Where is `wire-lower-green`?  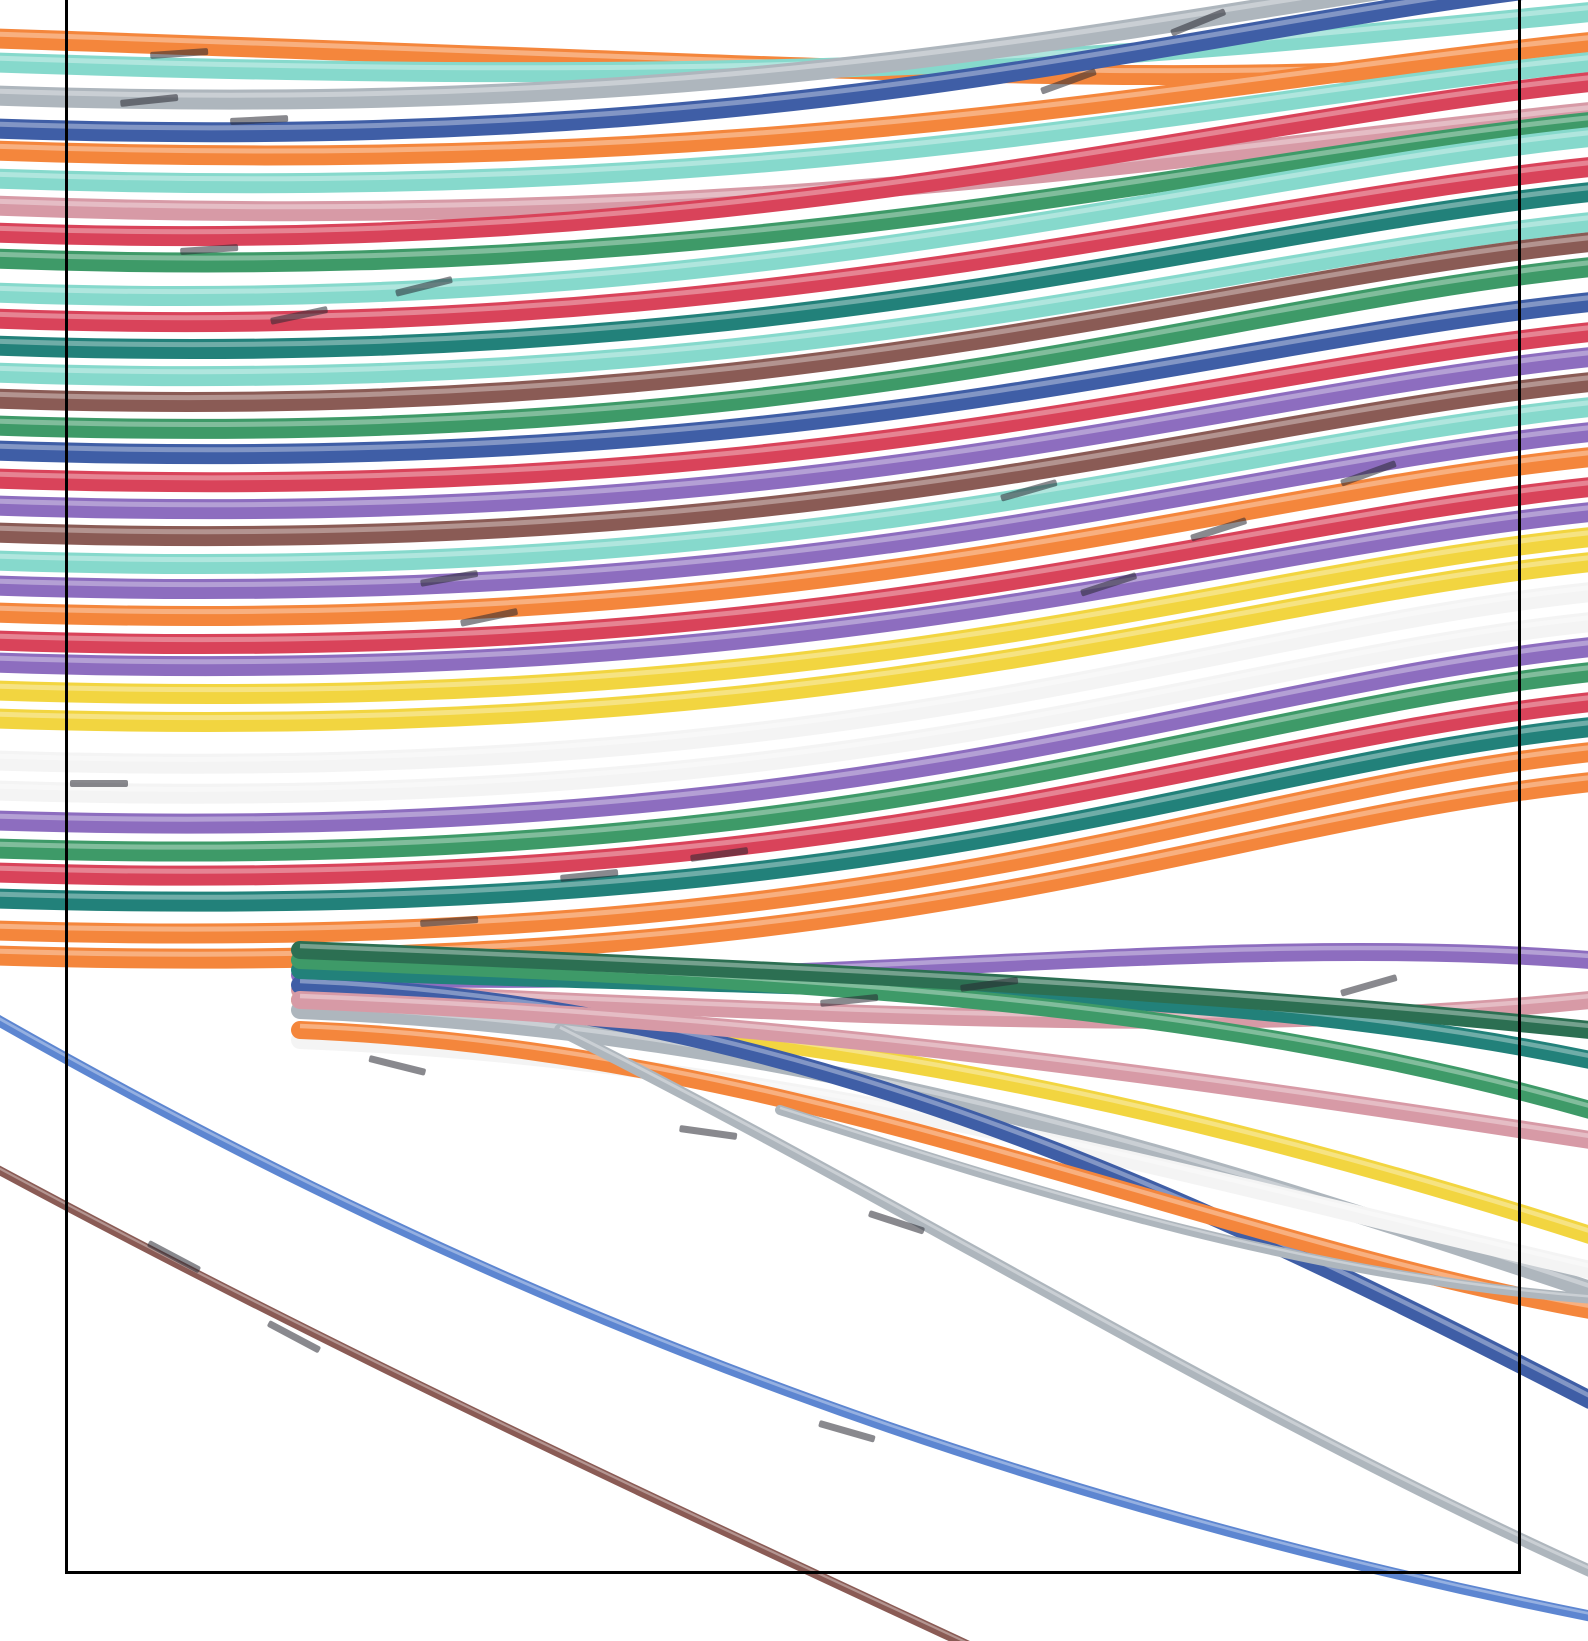 wire-lower-green is located at coordinates (939, 1035).